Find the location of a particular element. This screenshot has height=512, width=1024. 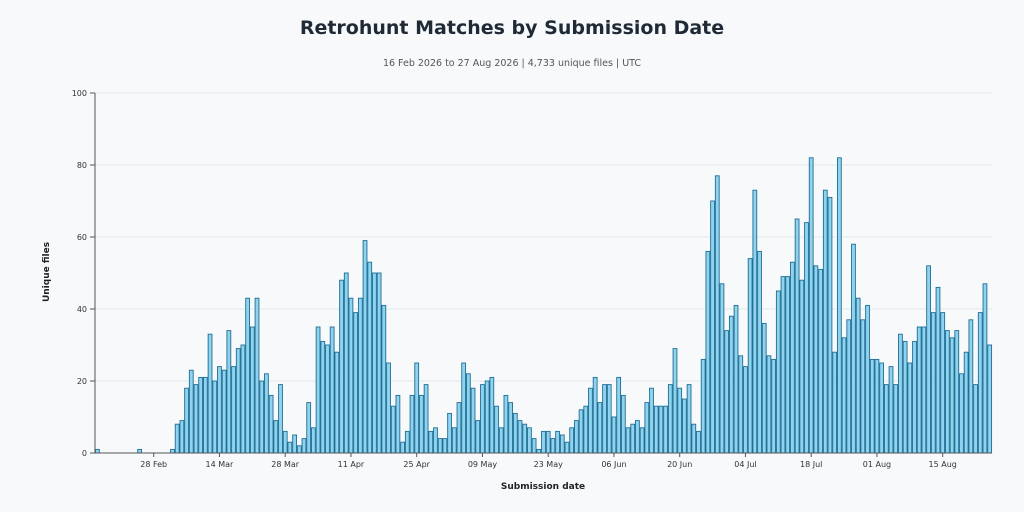

x-tick-label: 28 Mar is located at coordinates (285, 464).